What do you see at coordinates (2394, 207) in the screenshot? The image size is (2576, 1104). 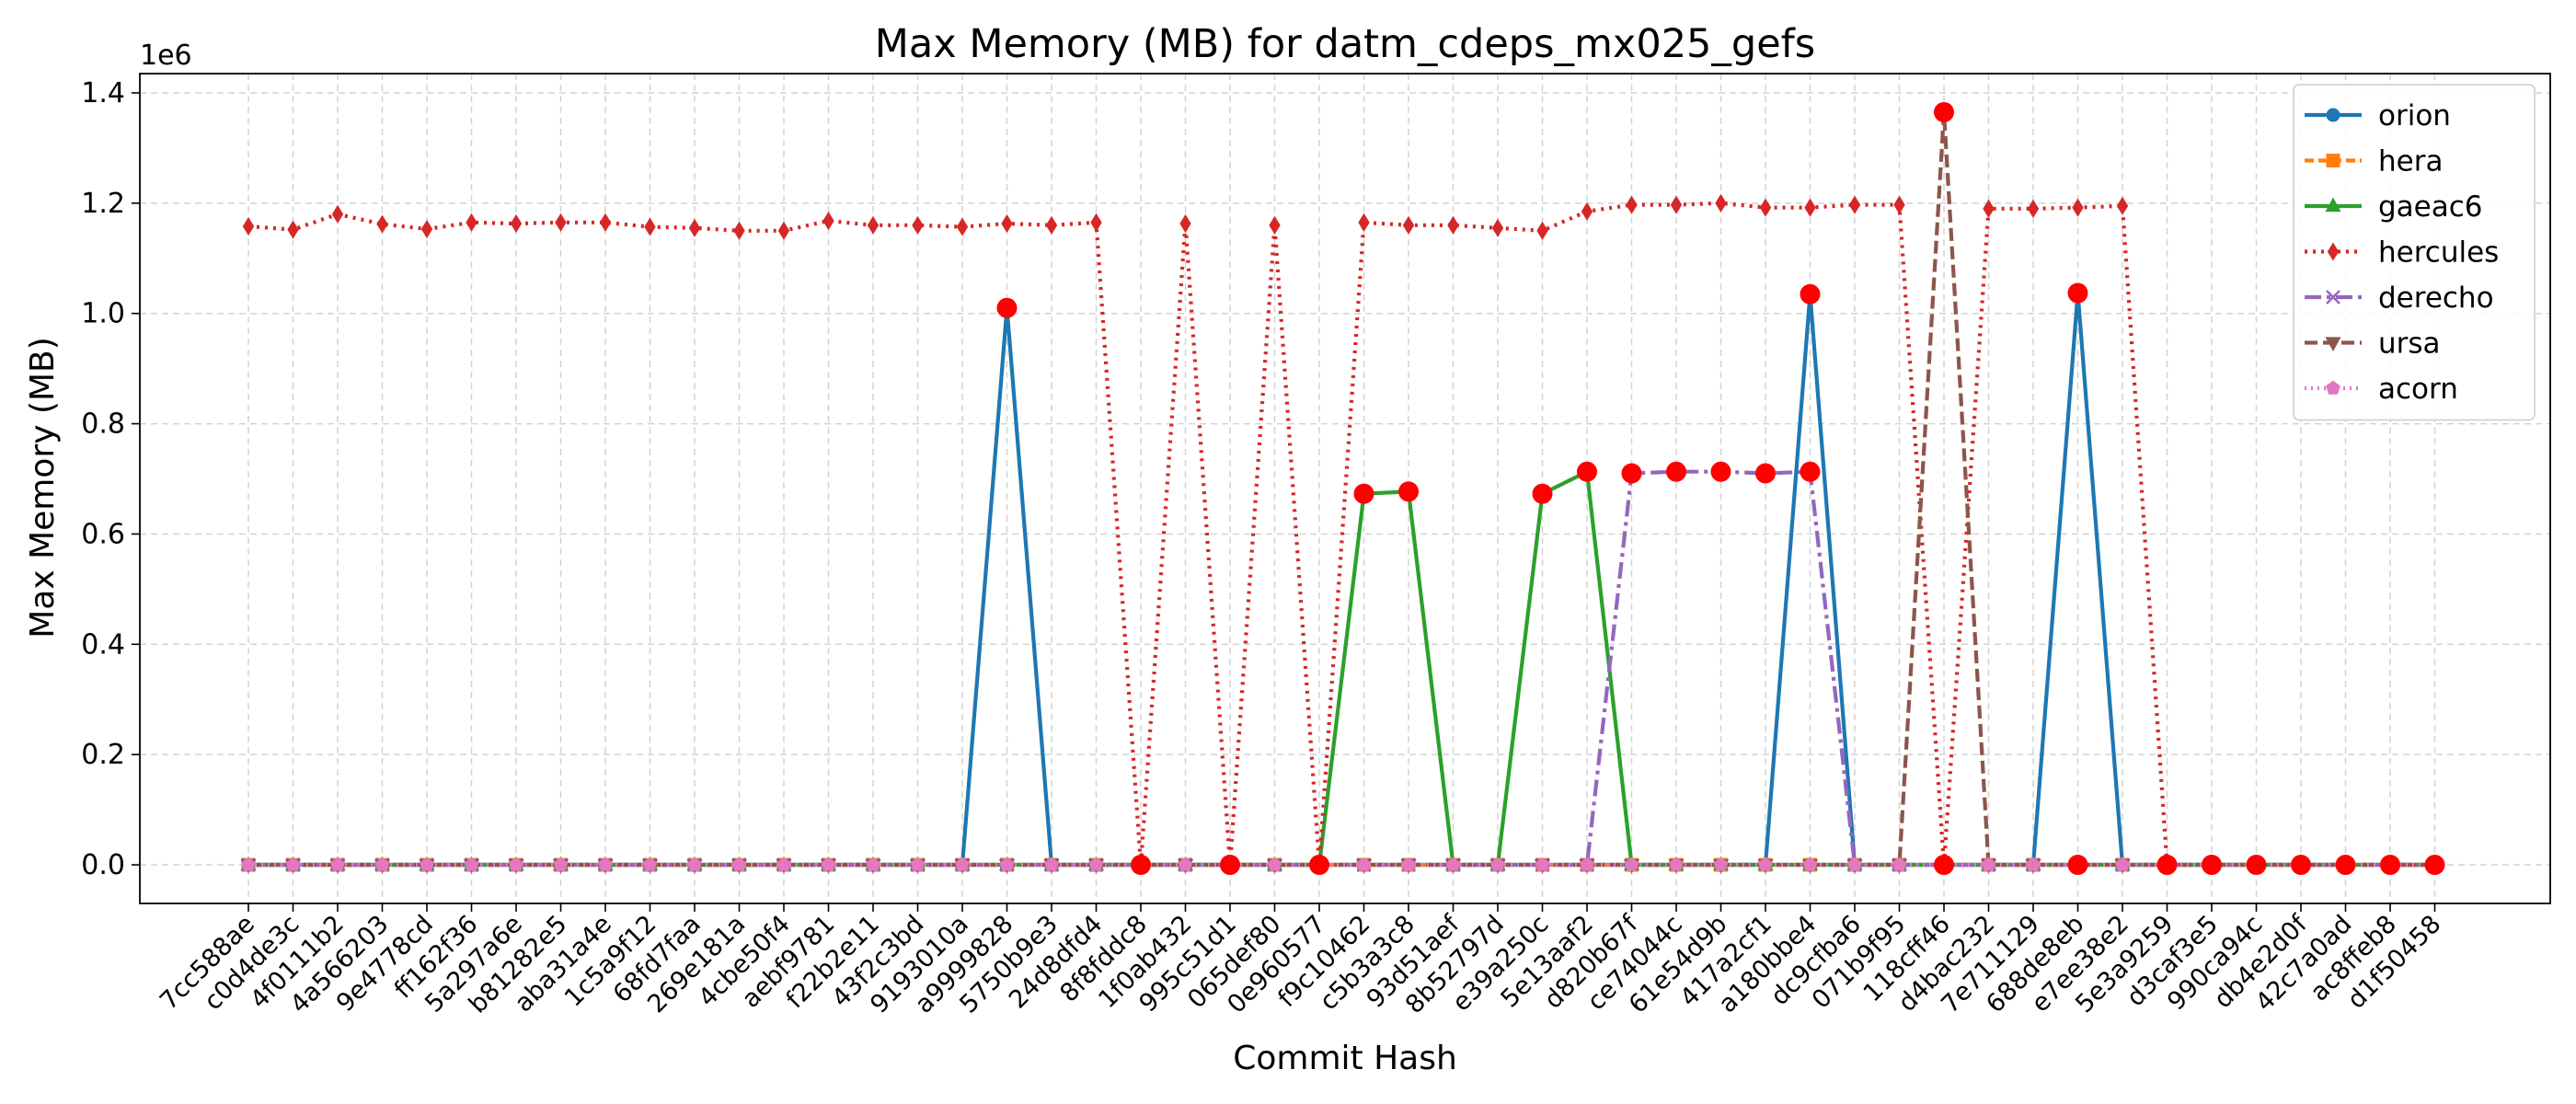 I see `legend-item-gaeac6: gaeac6` at bounding box center [2394, 207].